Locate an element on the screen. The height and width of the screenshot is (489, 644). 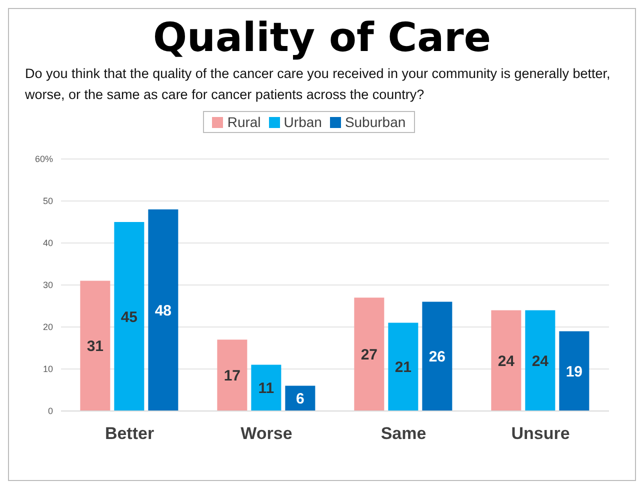
y-tick-label: 30 is located at coordinates (47, 285).